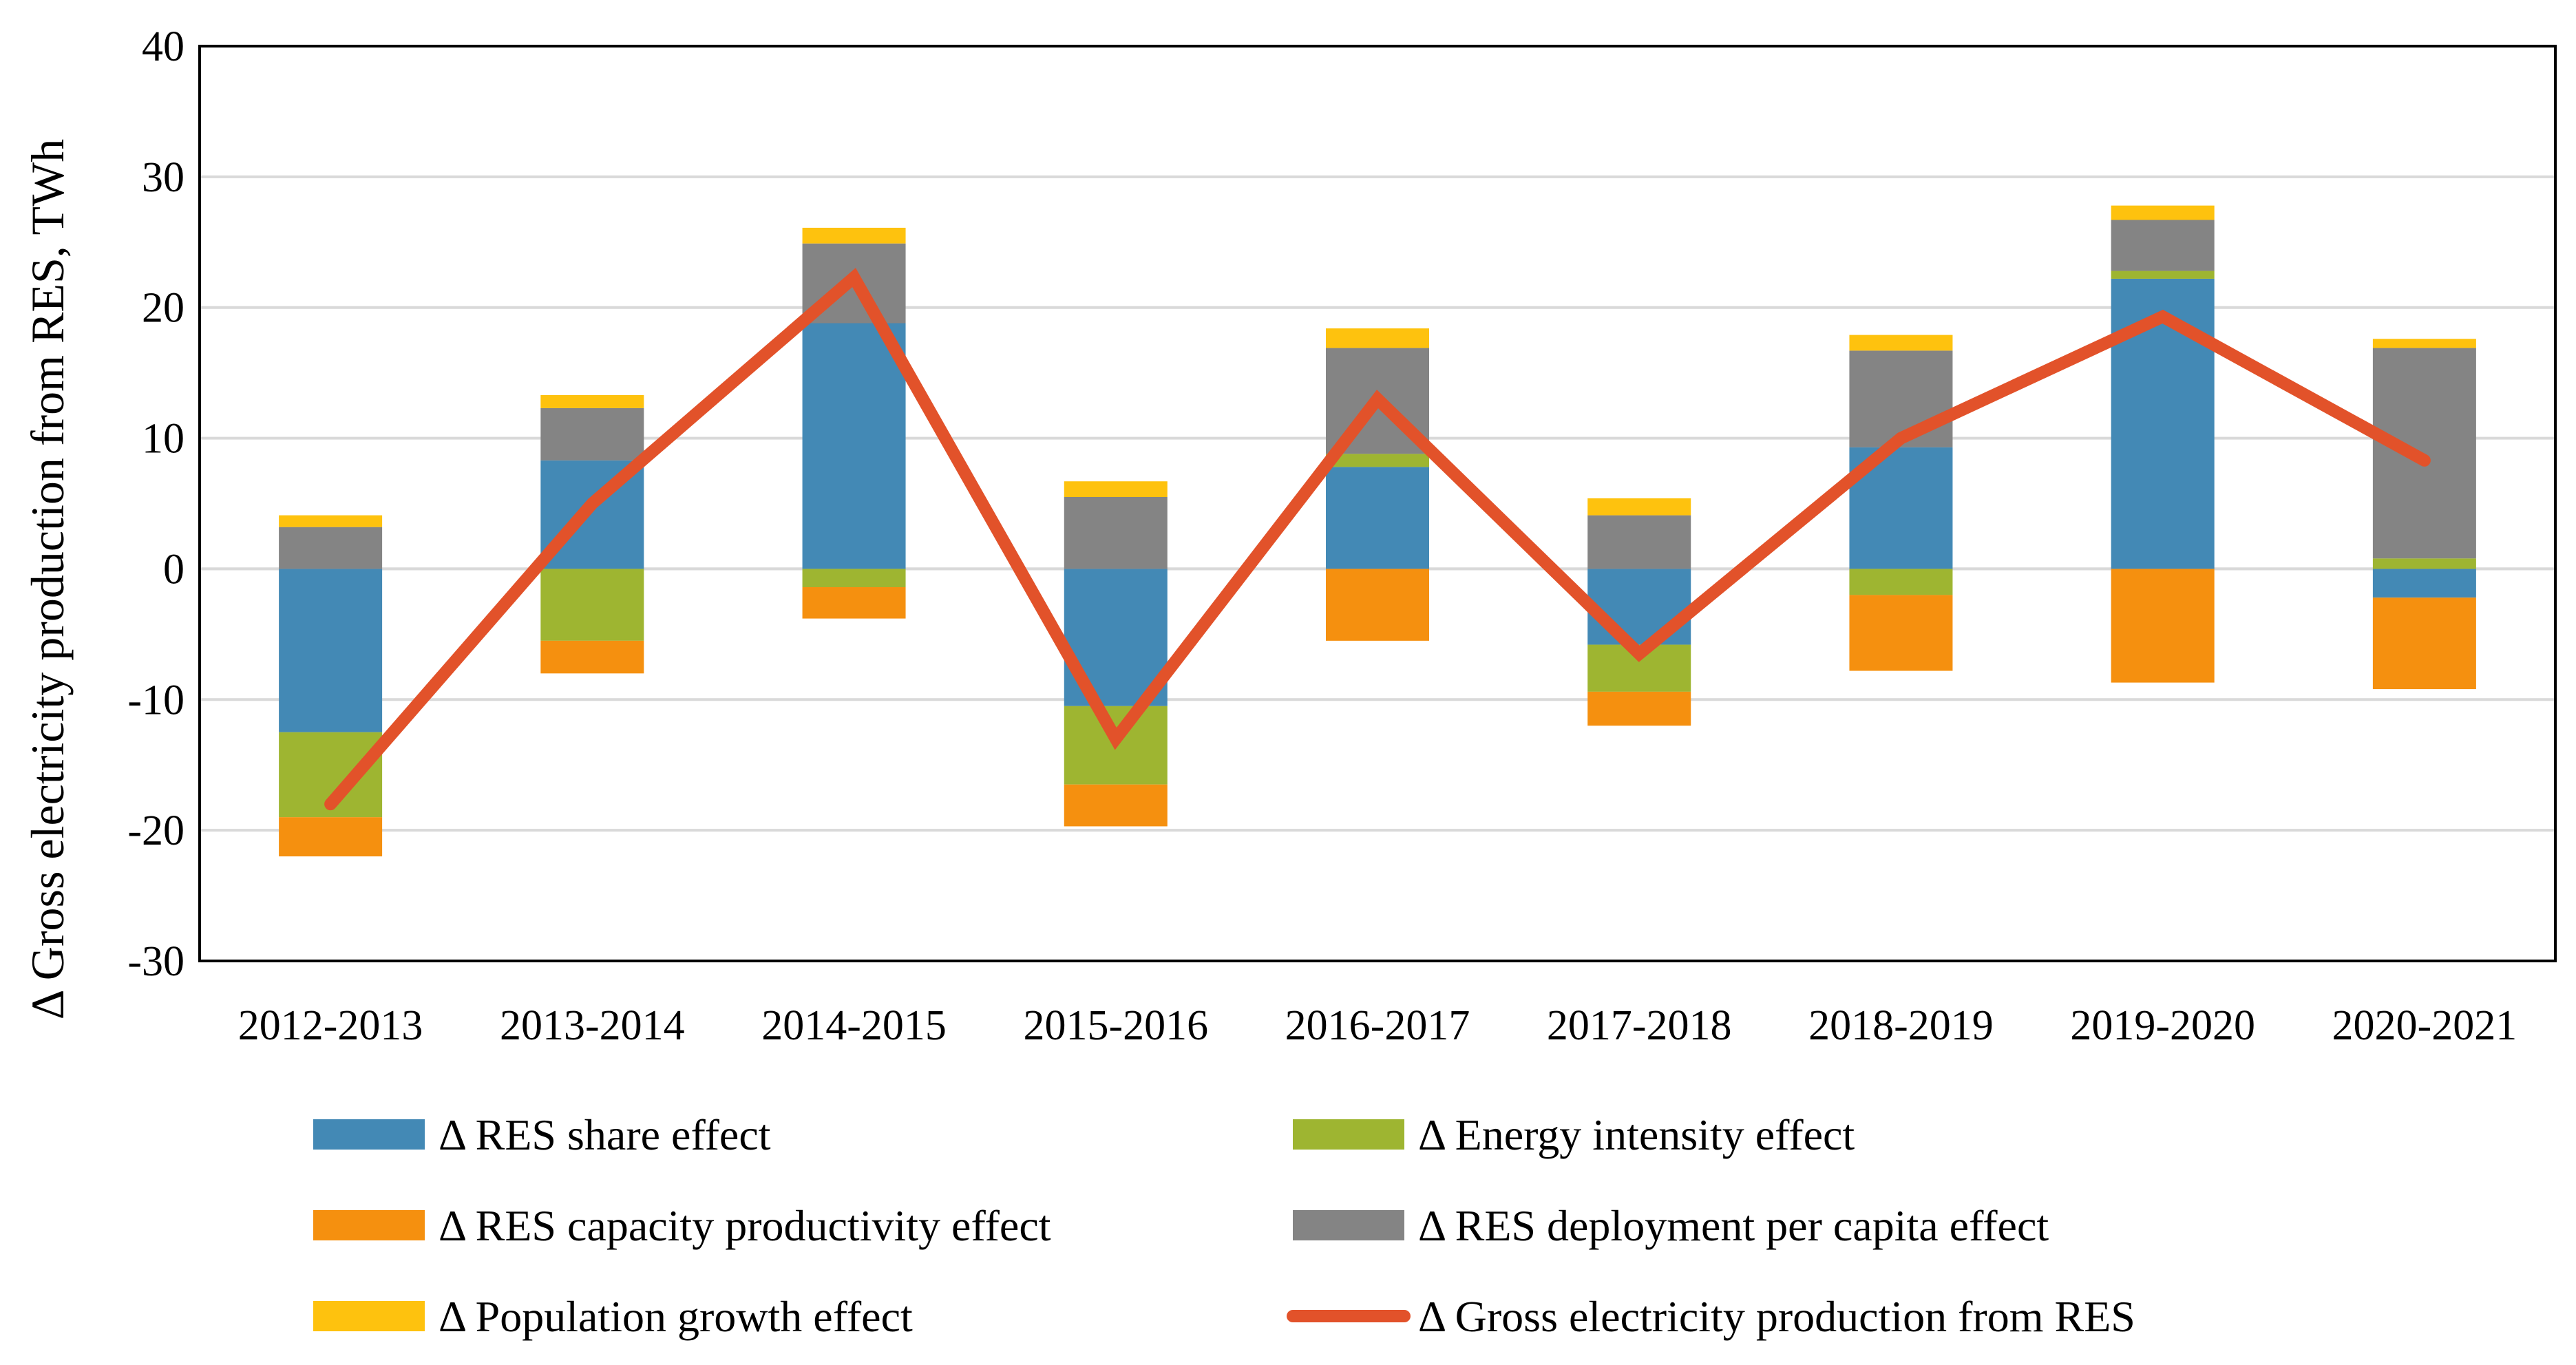  I want to click on legend-item: Δ Energy intensity effect, so click(1574, 1134).